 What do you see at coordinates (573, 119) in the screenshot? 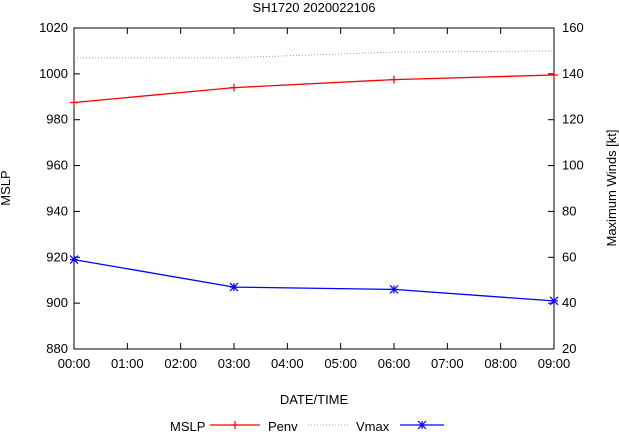
I see `y2-tick-label: 120` at bounding box center [573, 119].